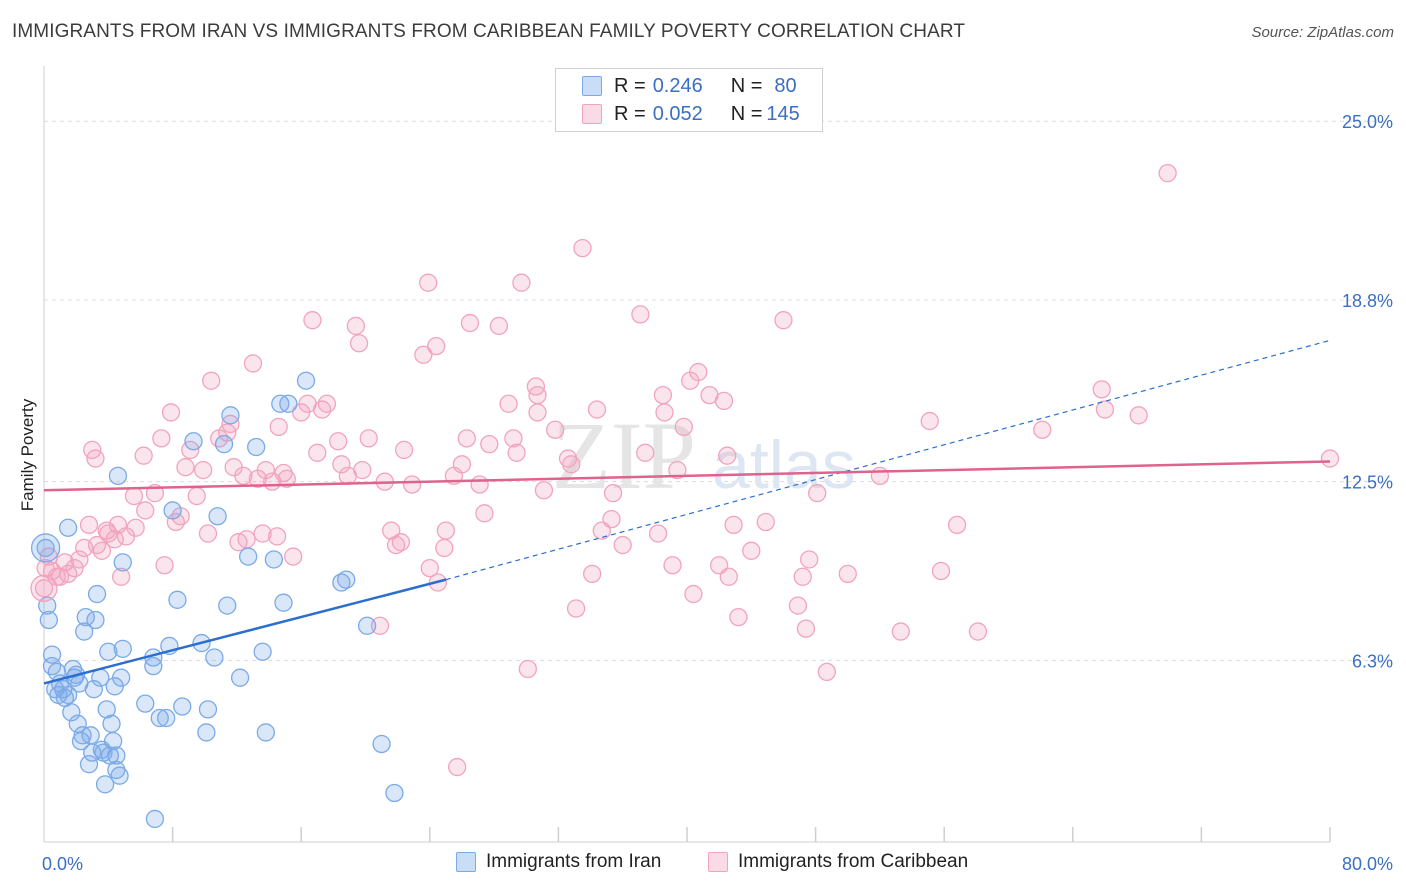 The height and width of the screenshot is (892, 1406). What do you see at coordinates (245, 631) in the screenshot?
I see `iran-trend-line` at bounding box center [245, 631].